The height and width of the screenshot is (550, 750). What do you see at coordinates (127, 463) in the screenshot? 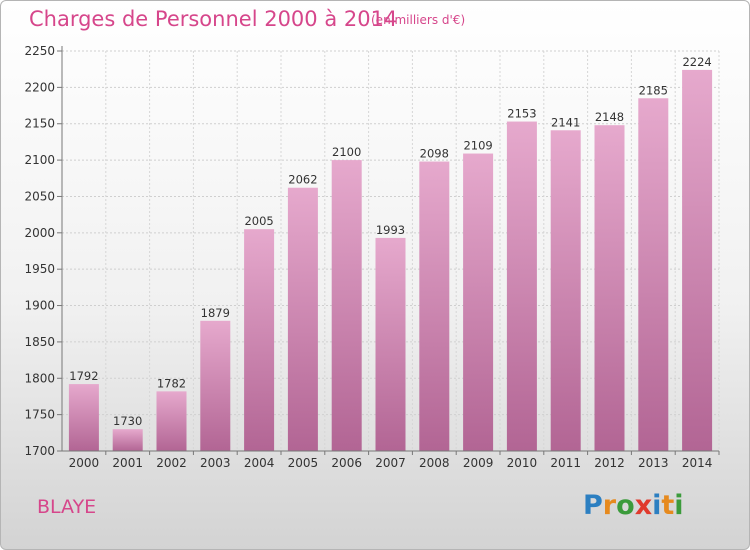
I see `x-tick-label: 2001` at bounding box center [127, 463].